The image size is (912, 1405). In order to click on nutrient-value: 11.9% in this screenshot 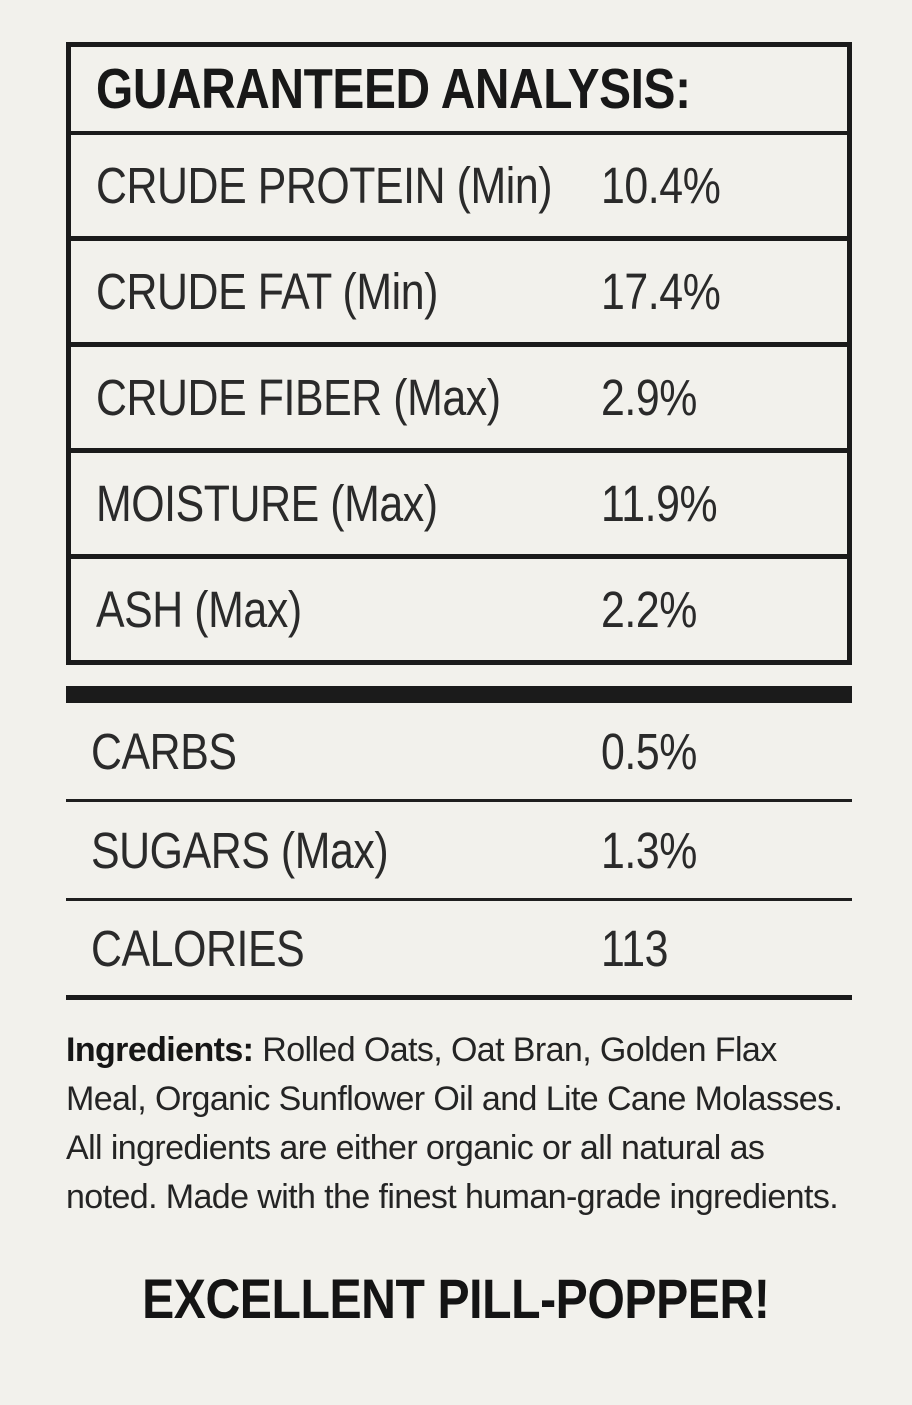, I will do `click(659, 503)`.